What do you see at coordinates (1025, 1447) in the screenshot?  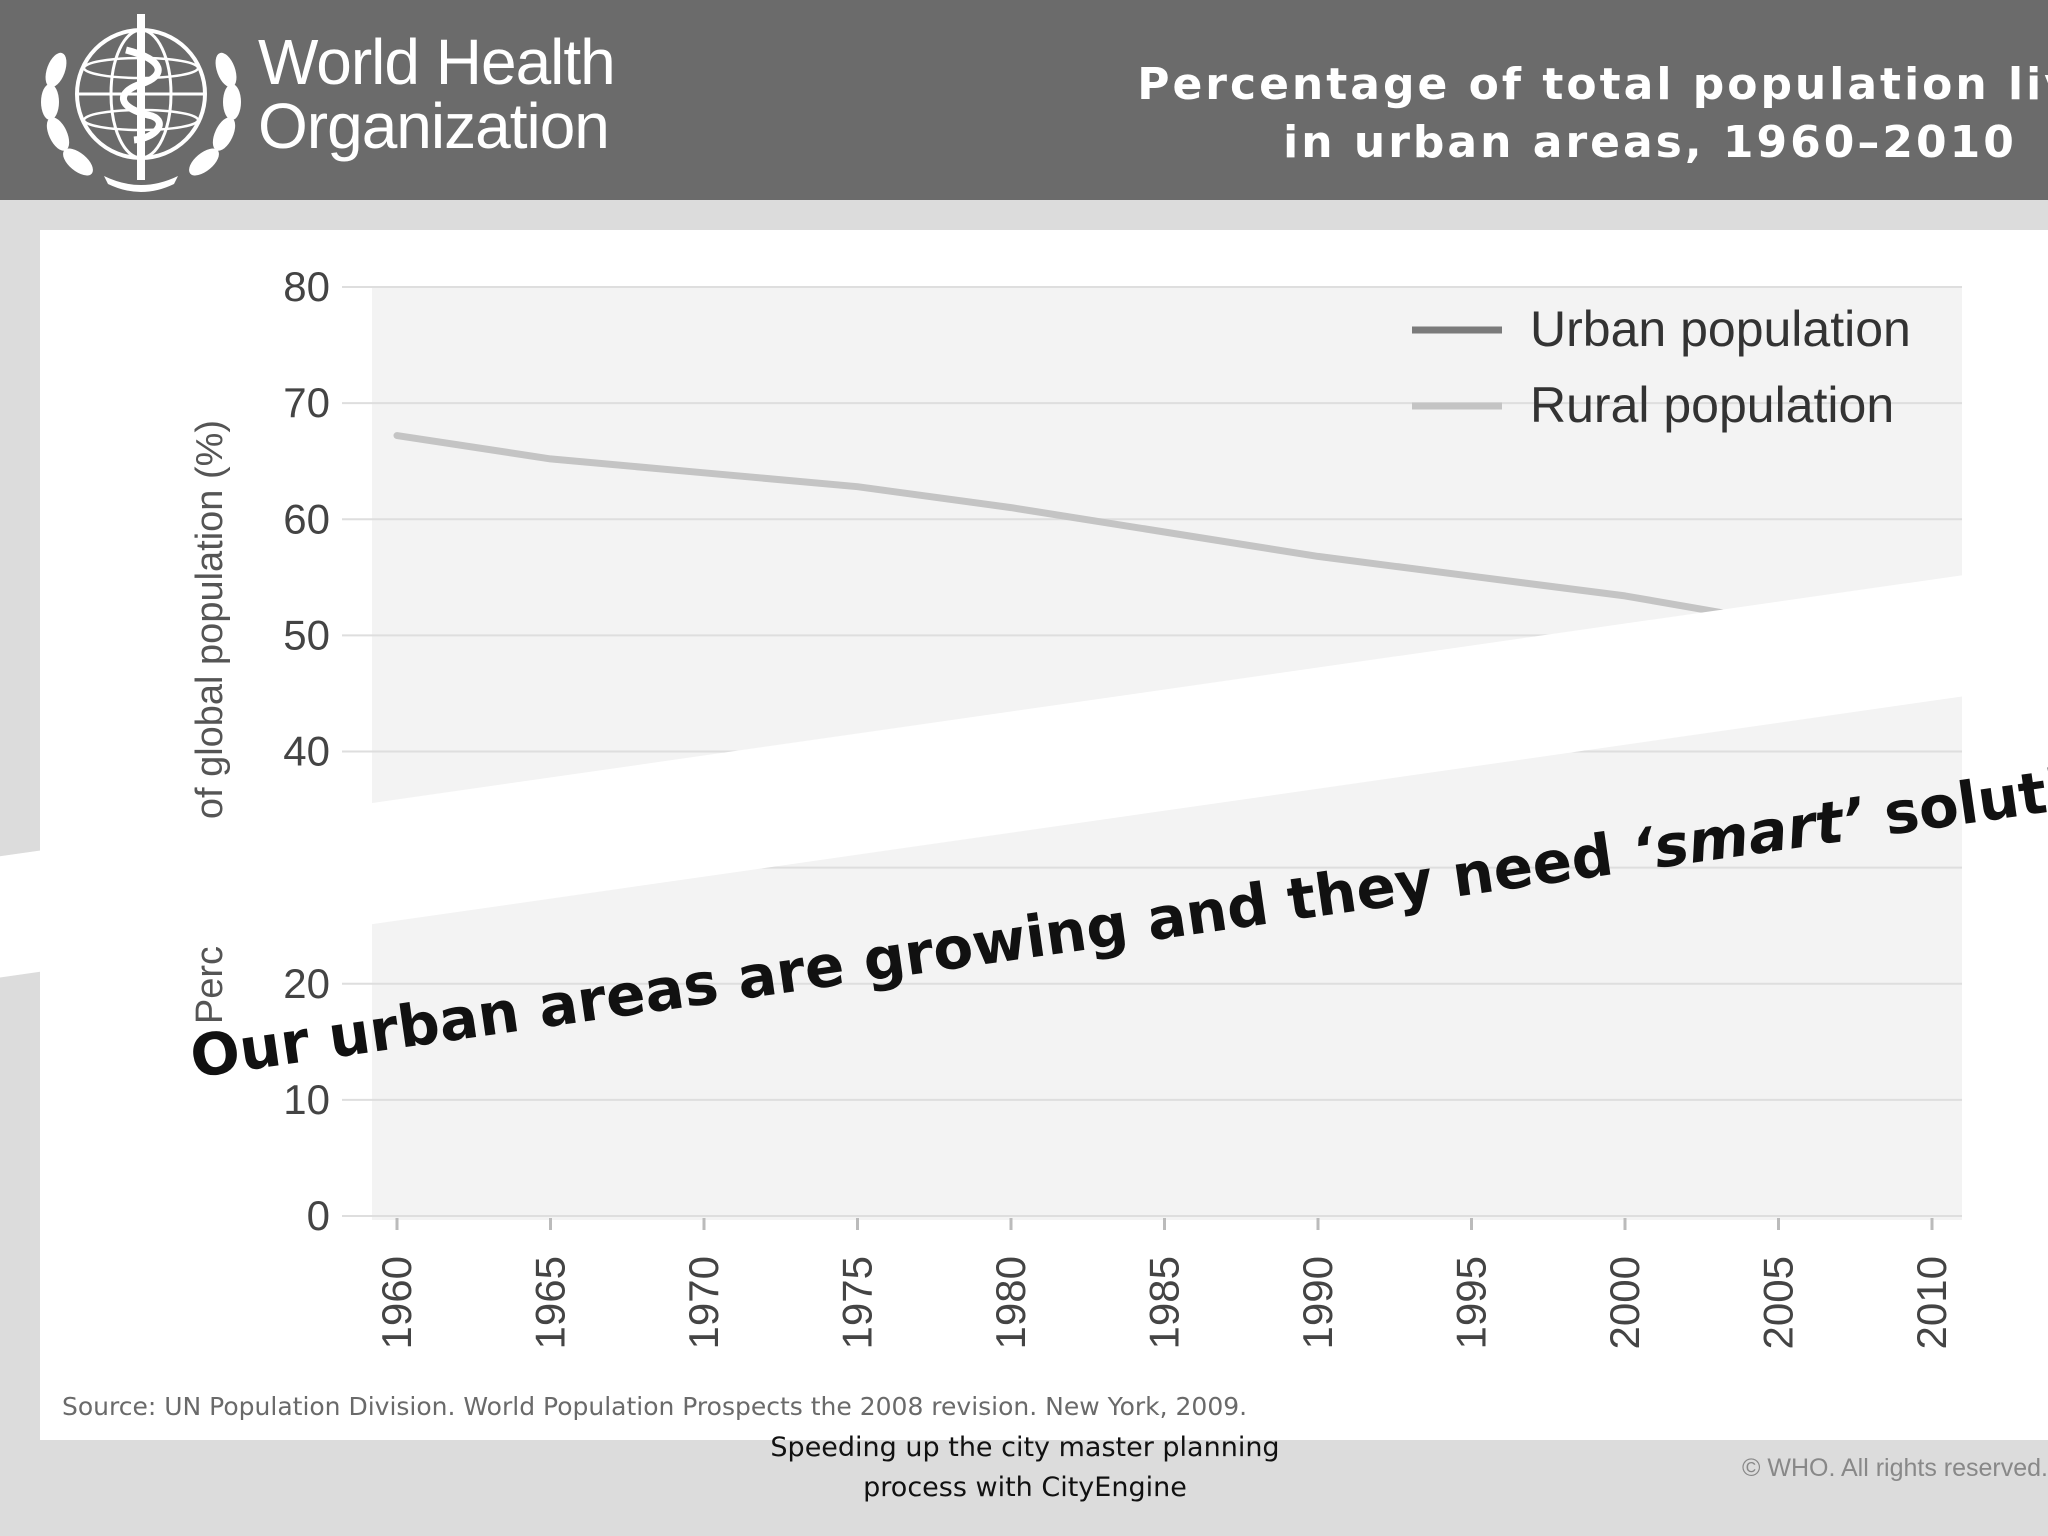 I see `slide-caption-line1: Speeding up the city master planning` at bounding box center [1025, 1447].